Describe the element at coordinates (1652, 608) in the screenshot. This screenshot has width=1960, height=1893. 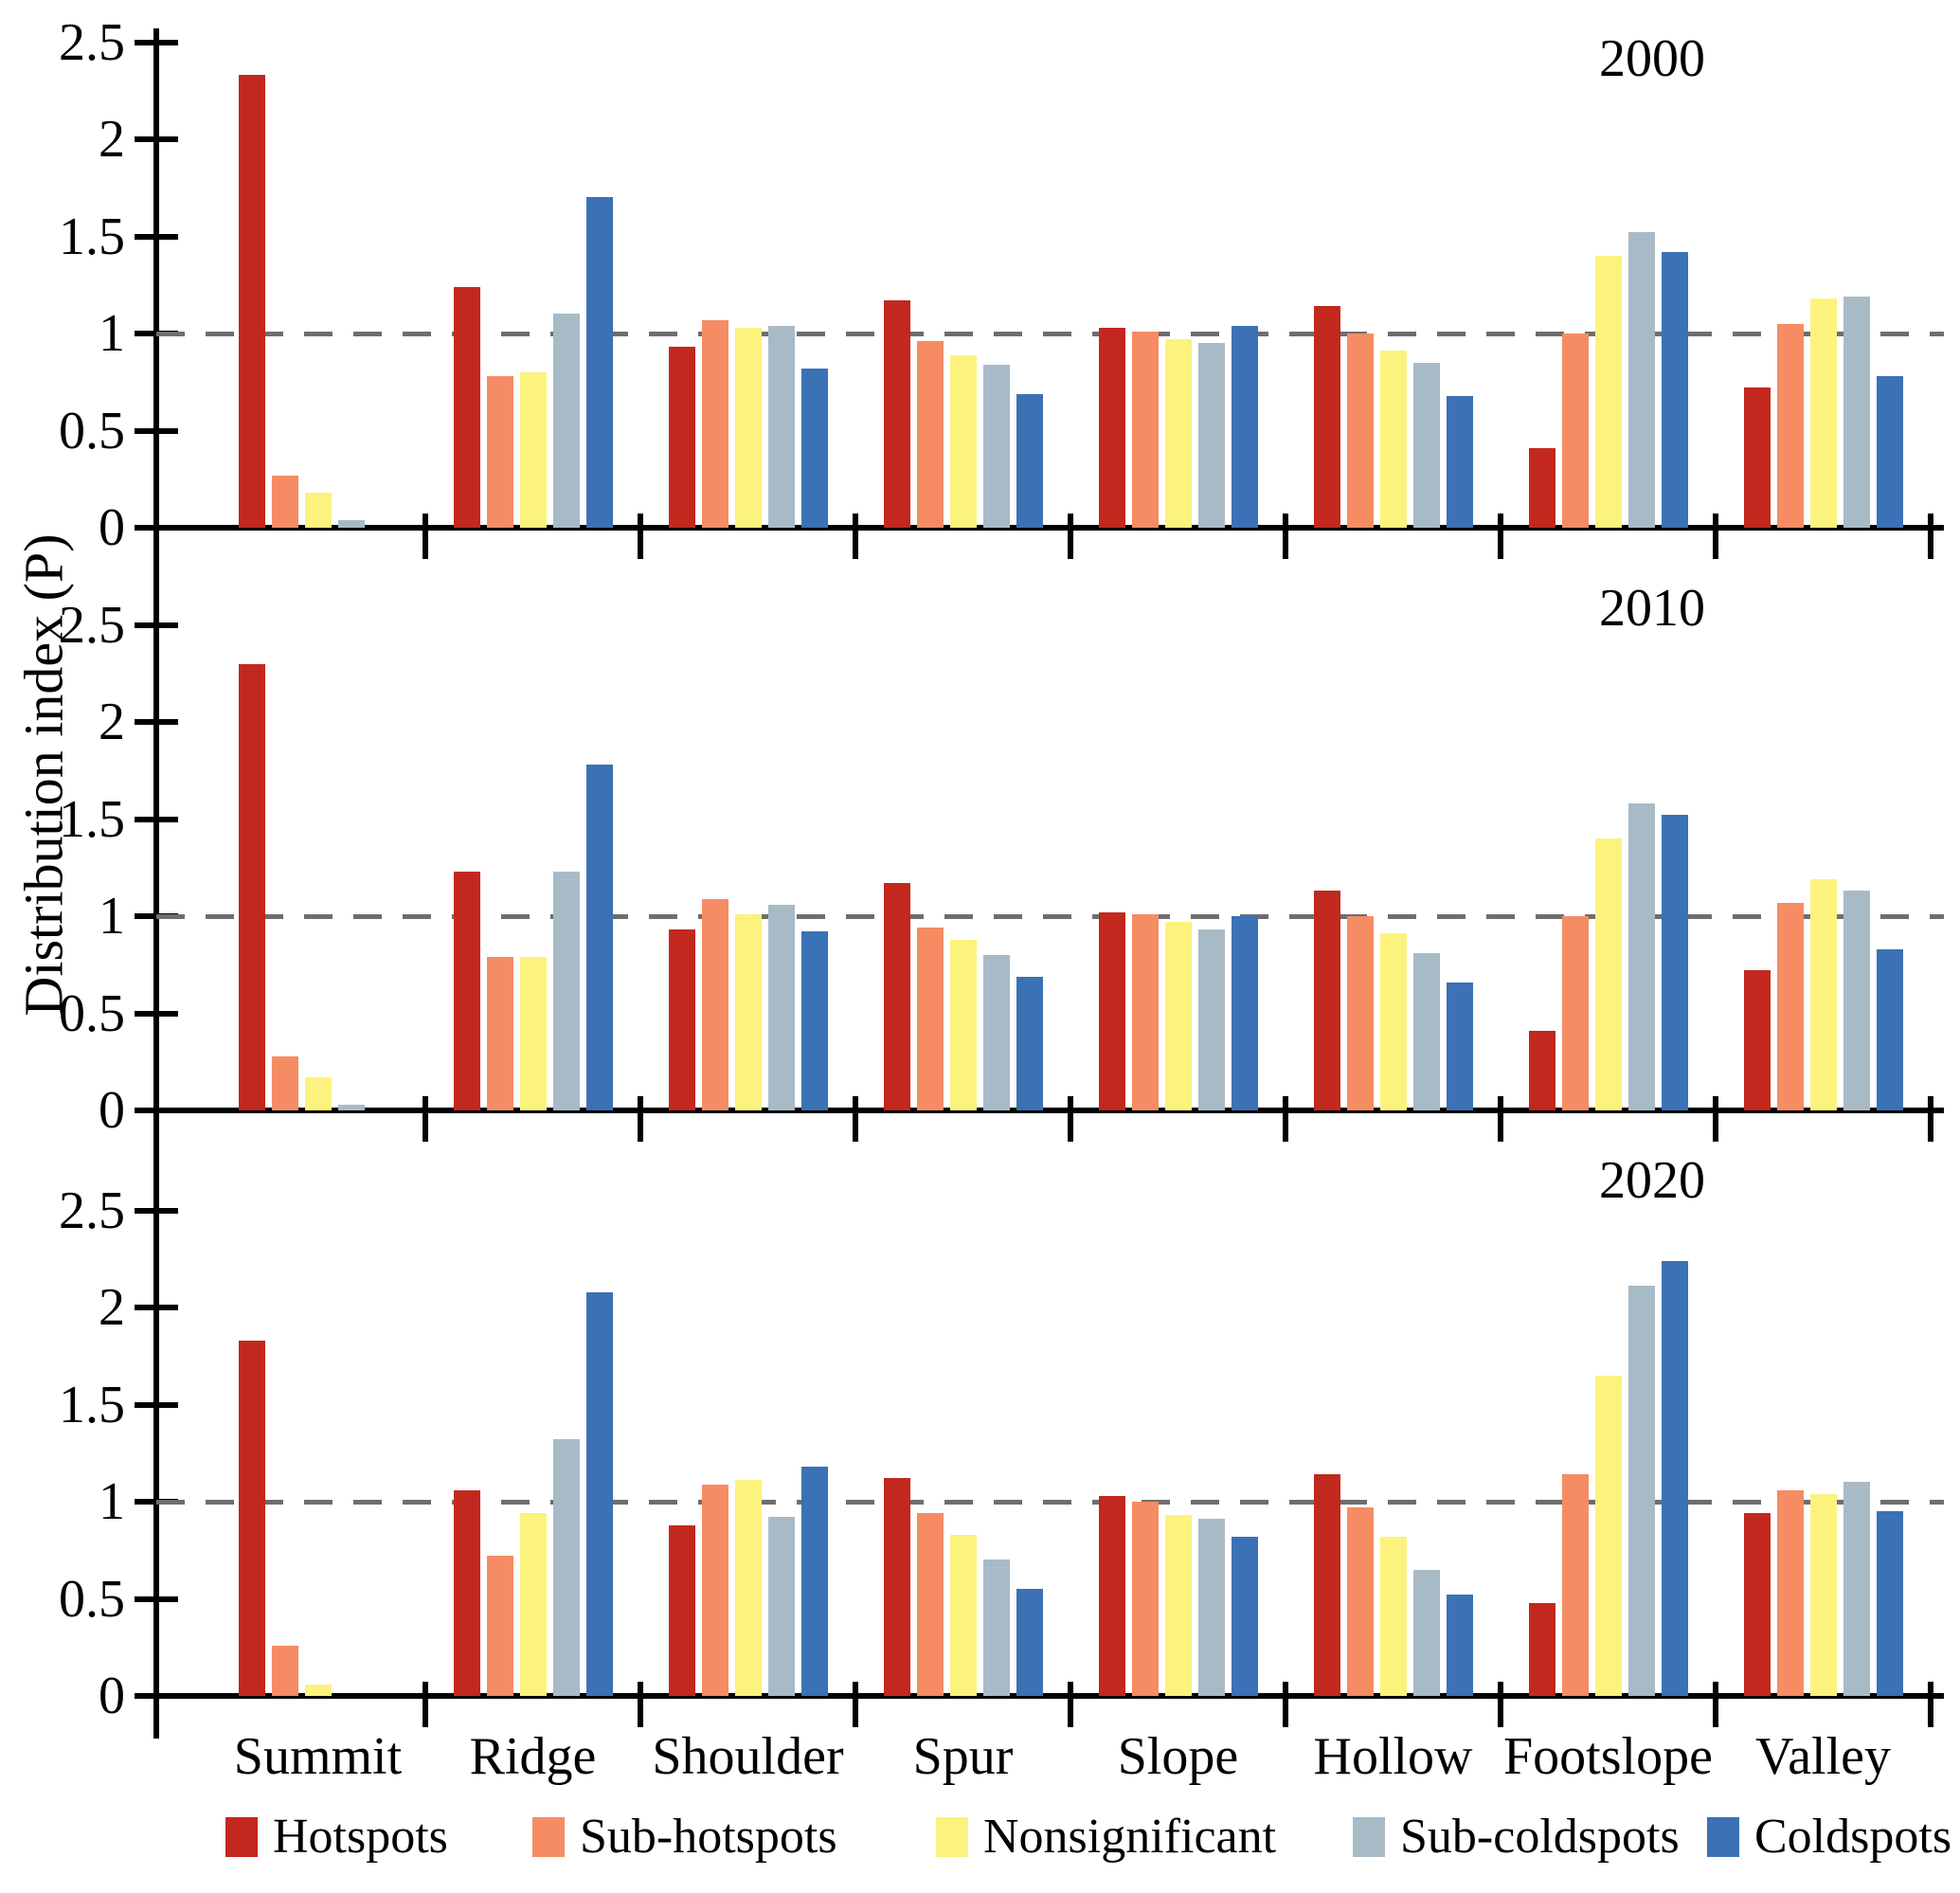
I see `year-label: 2010` at that location.